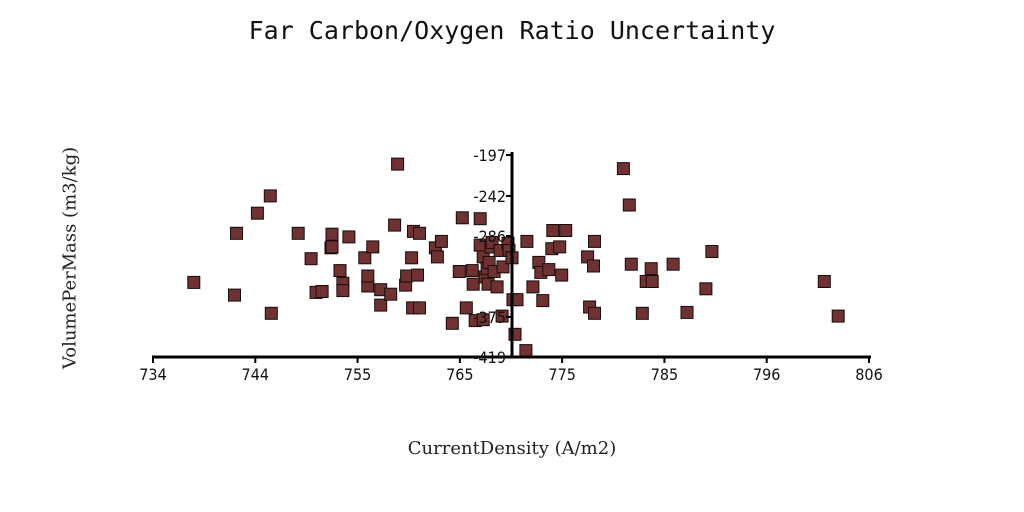 The width and height of the screenshot is (1024, 512). Describe the element at coordinates (492, 256) in the screenshot. I see `y-ticks-layer: -197 -242 -286 -375 -419` at that location.